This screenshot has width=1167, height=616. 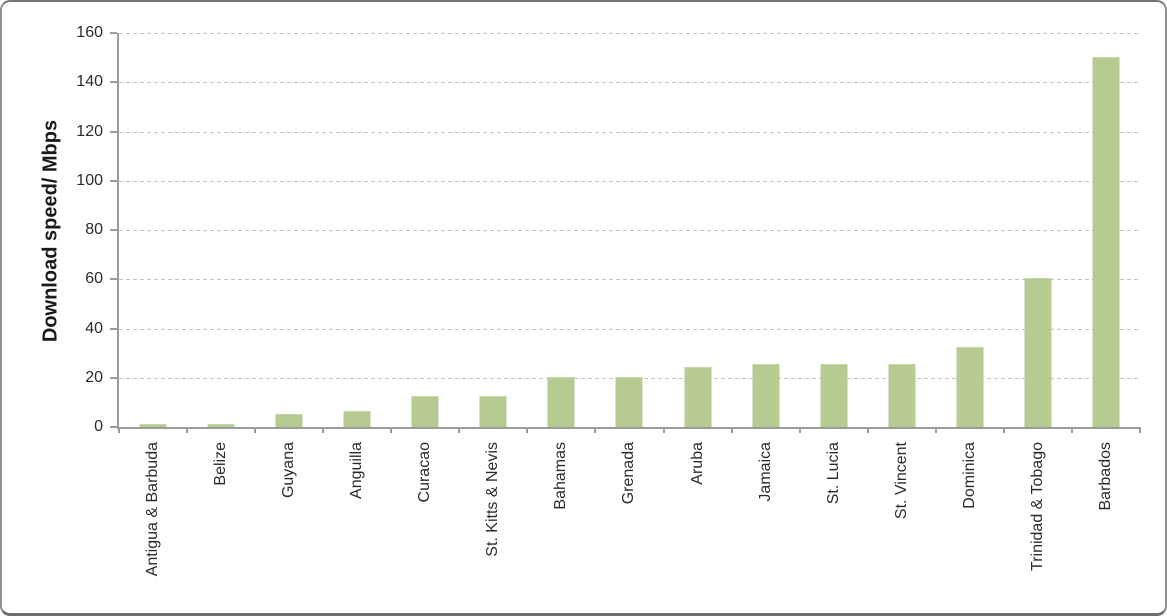 I want to click on category-label: Jamaica, so click(x=765, y=472).